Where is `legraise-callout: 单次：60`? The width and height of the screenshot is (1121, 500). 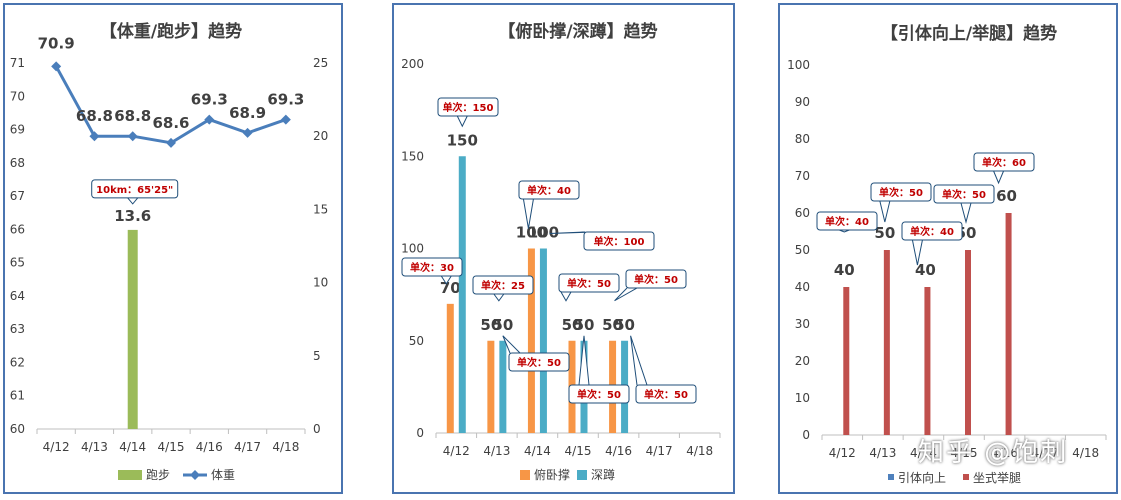 legraise-callout: 单次：60 is located at coordinates (1004, 168).